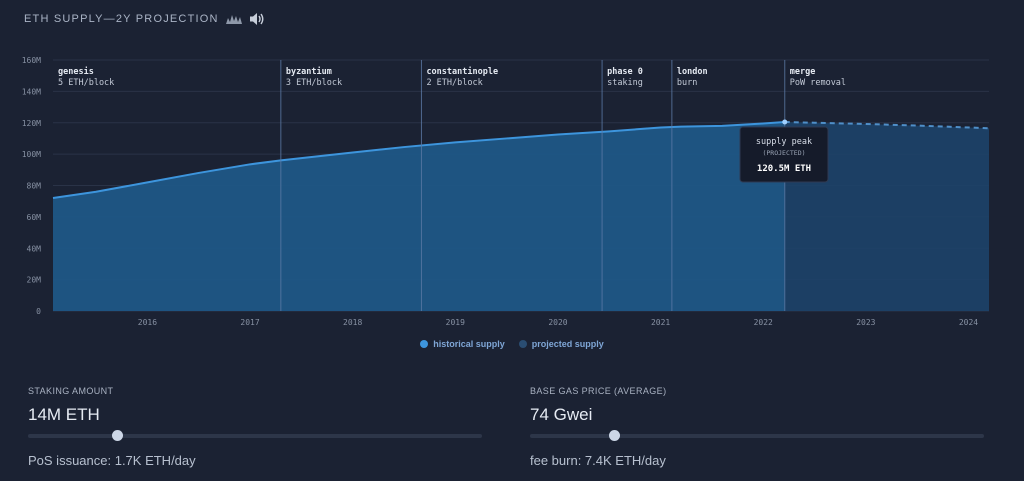 Image resolution: width=1024 pixels, height=481 pixels. What do you see at coordinates (31, 123) in the screenshot?
I see `y-tick-label: 120M` at bounding box center [31, 123].